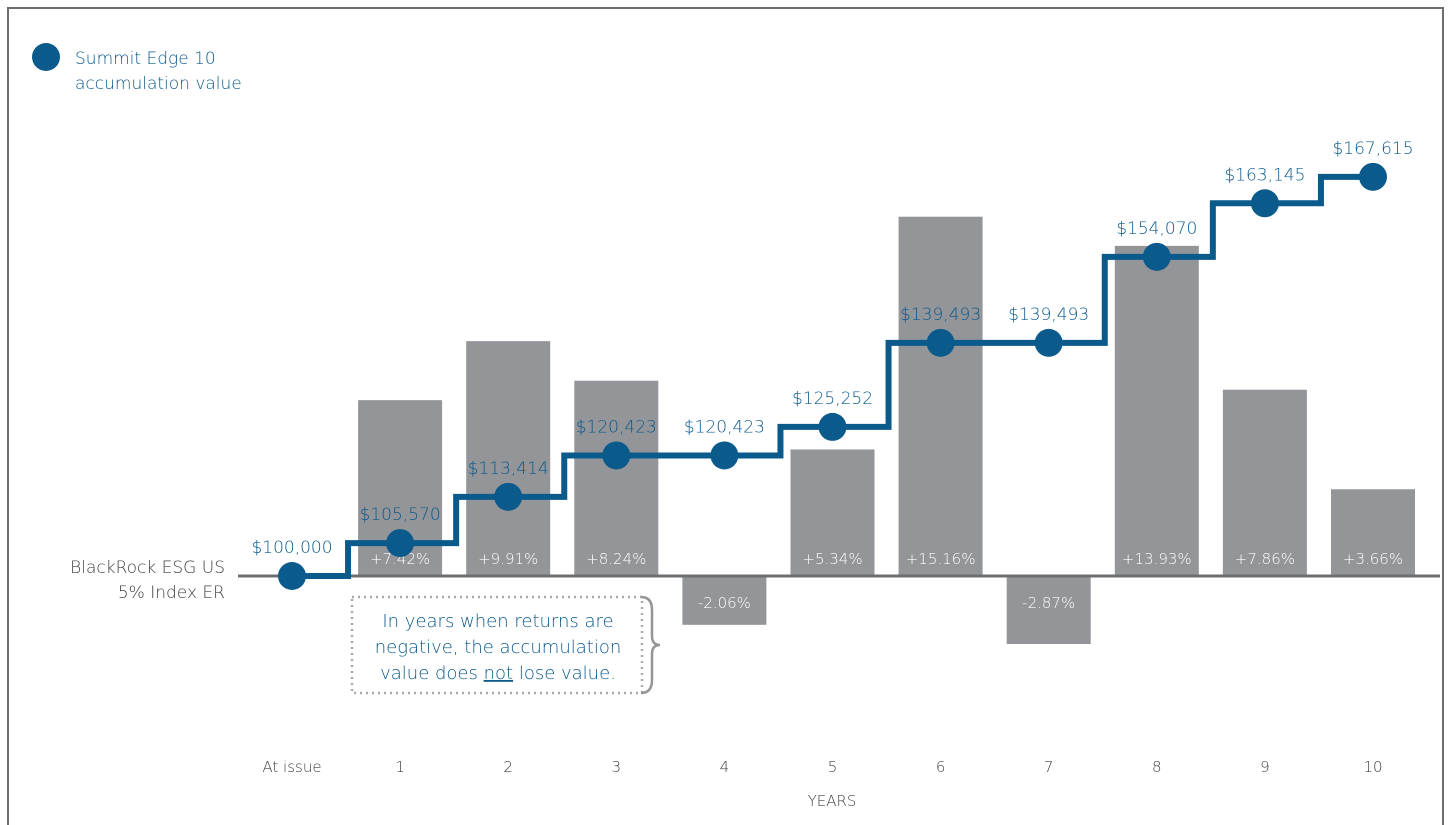 This screenshot has height=825, width=1450. Describe the element at coordinates (1157, 767) in the screenshot. I see `x-tick-8: 8` at that location.